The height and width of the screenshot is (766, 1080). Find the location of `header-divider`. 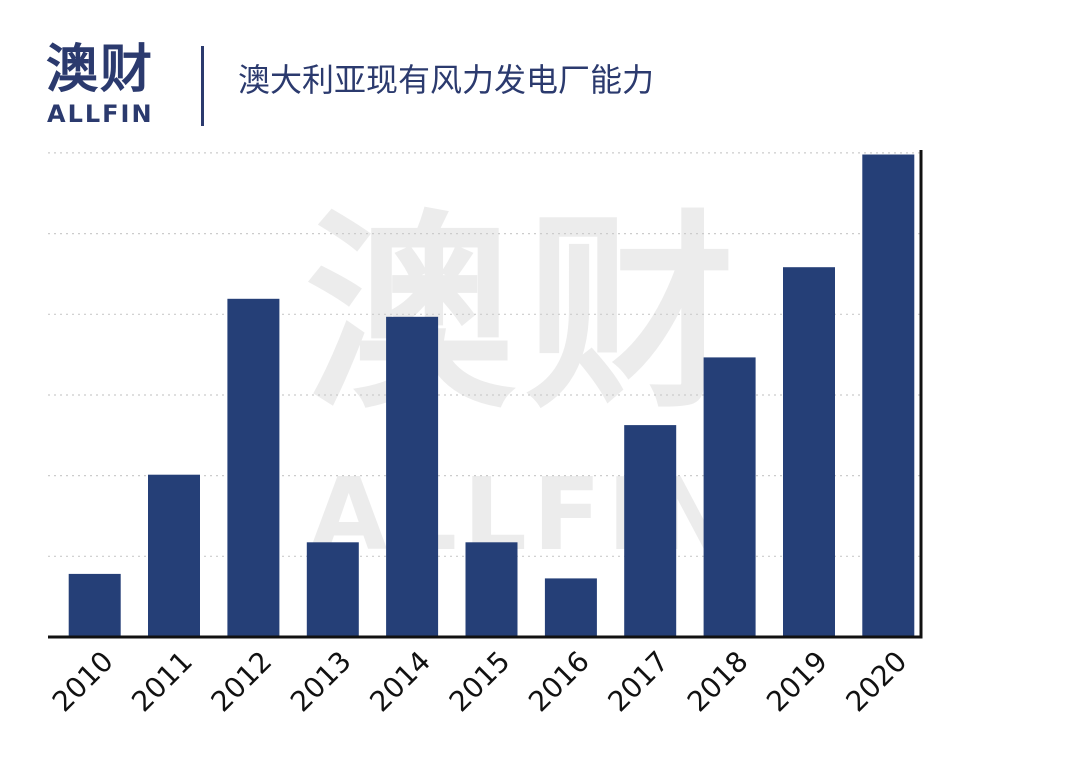

header-divider is located at coordinates (202, 86).